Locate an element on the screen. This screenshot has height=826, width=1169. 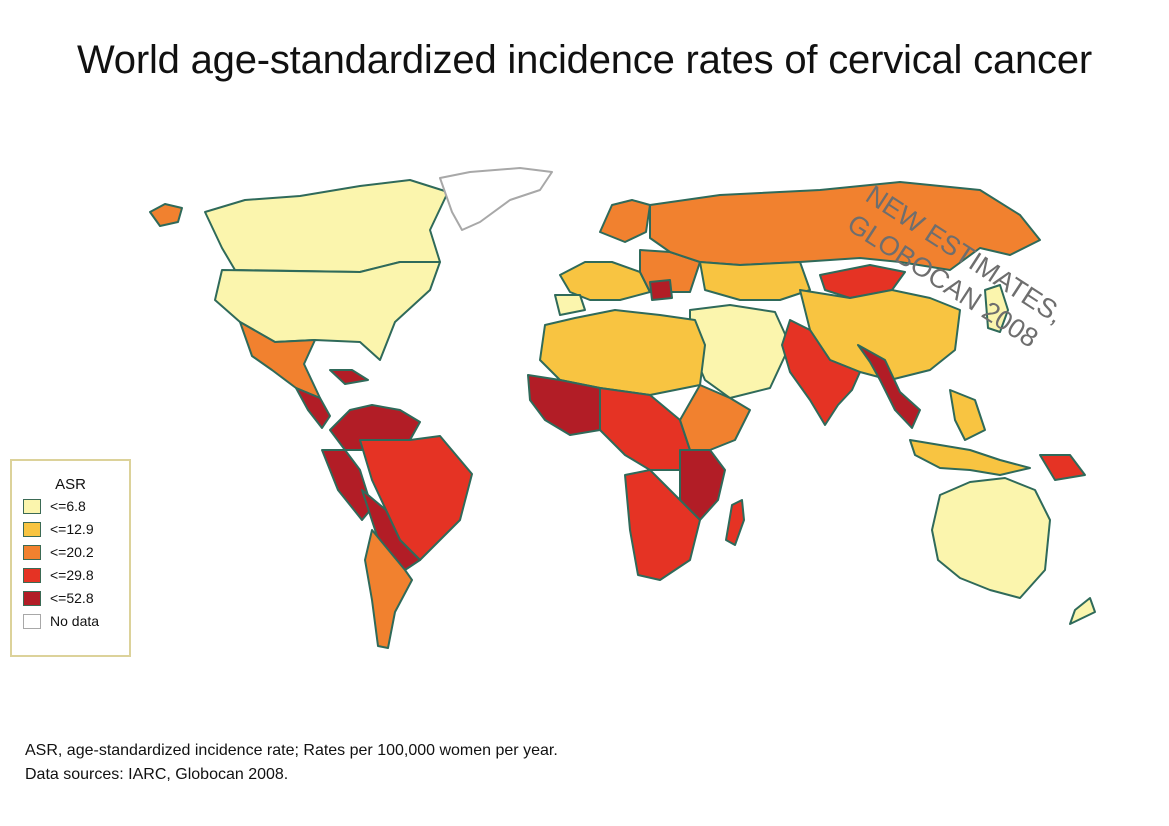
footnote-line-2: Data sources: IARC, Globocan 2008. is located at coordinates (157, 774).